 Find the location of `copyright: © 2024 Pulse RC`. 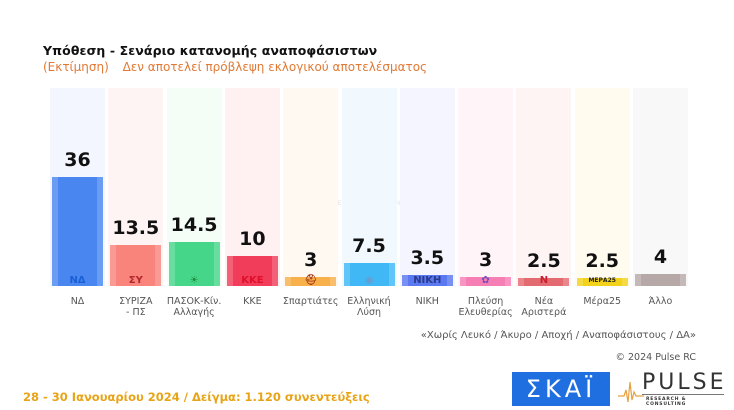

copyright: © 2024 Pulse RC is located at coordinates (655, 357).